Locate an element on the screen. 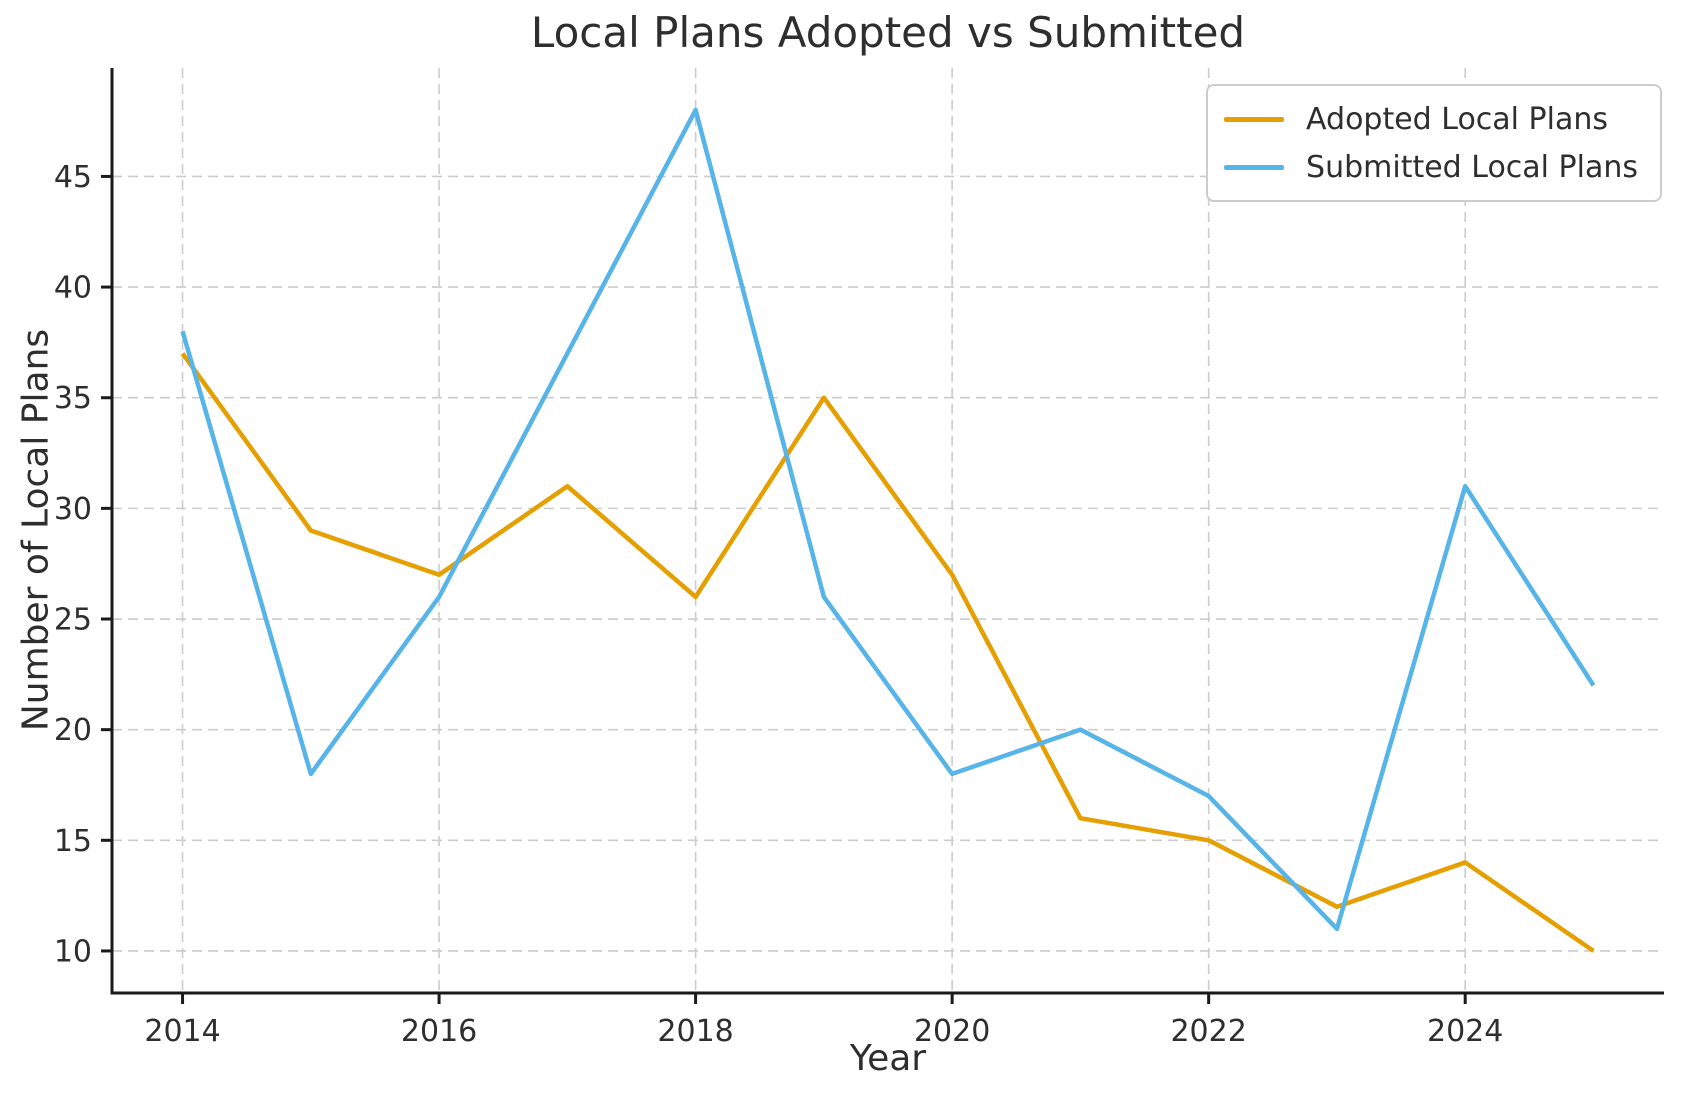  x-tick-labels: 2014 2016 2018 2020 2022 2024 is located at coordinates (823, 1031).